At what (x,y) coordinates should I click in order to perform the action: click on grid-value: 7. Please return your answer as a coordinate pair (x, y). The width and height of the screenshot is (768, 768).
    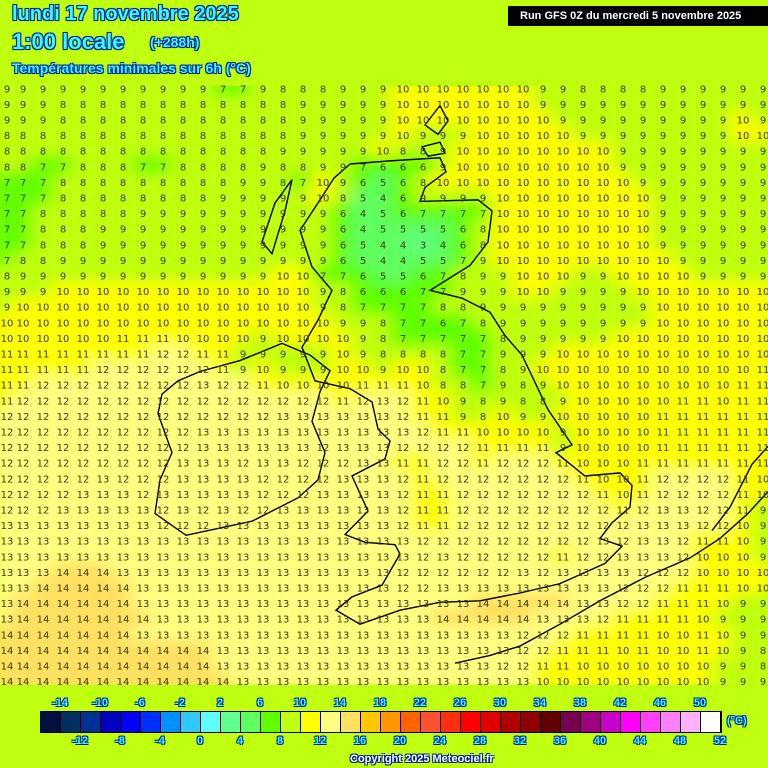
    Looking at the image, I should click on (7, 230).